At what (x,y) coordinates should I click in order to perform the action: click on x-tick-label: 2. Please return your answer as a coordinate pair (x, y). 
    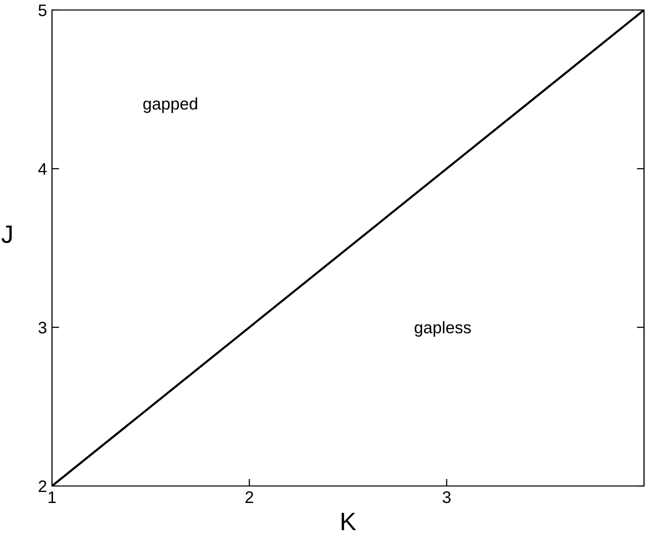
    Looking at the image, I should click on (250, 497).